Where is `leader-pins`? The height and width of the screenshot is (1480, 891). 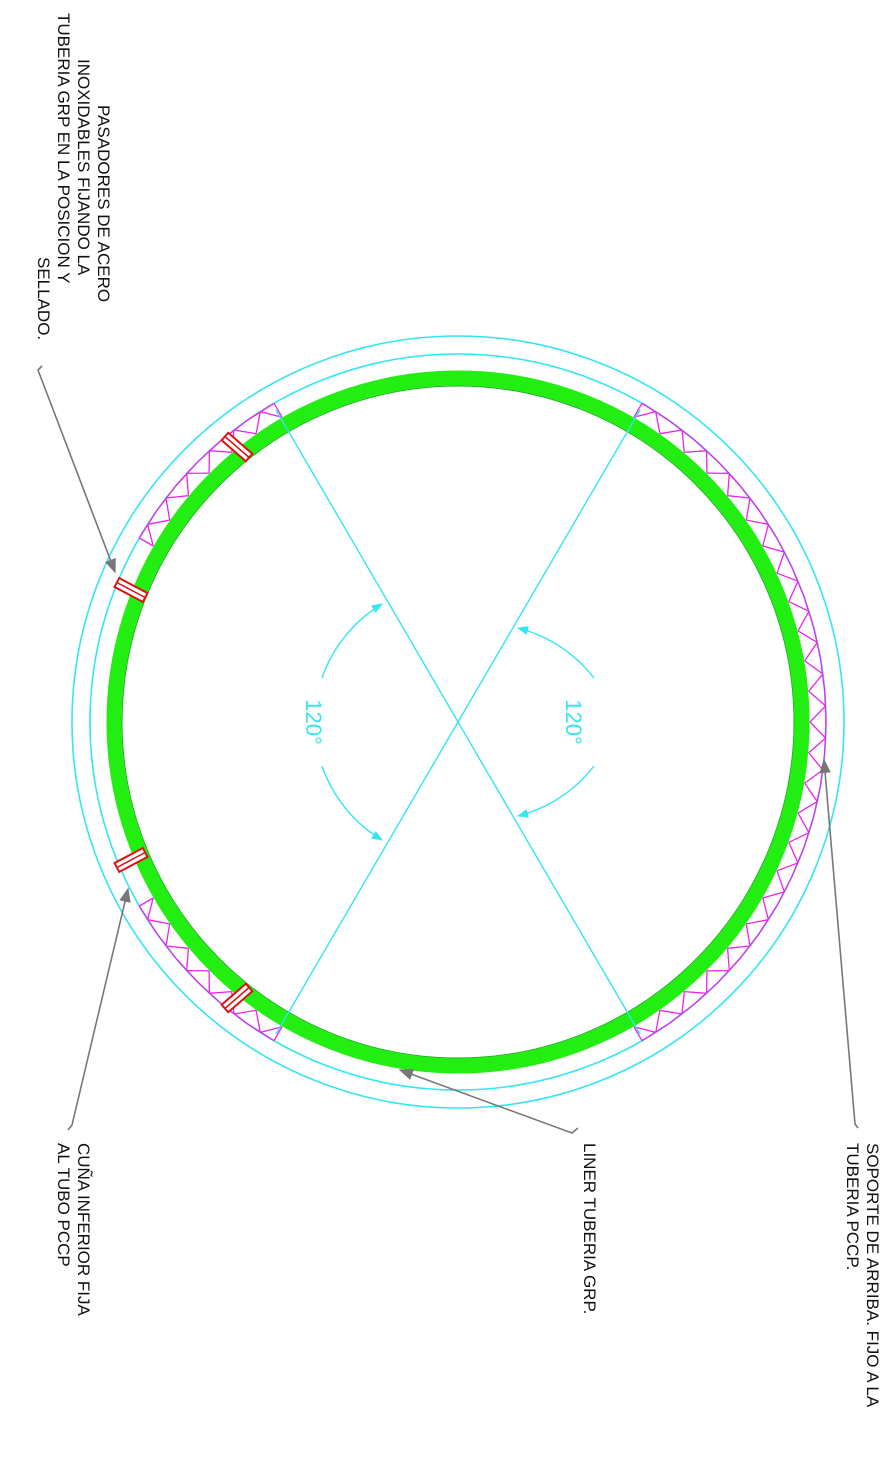
leader-pins is located at coordinates (76, 469).